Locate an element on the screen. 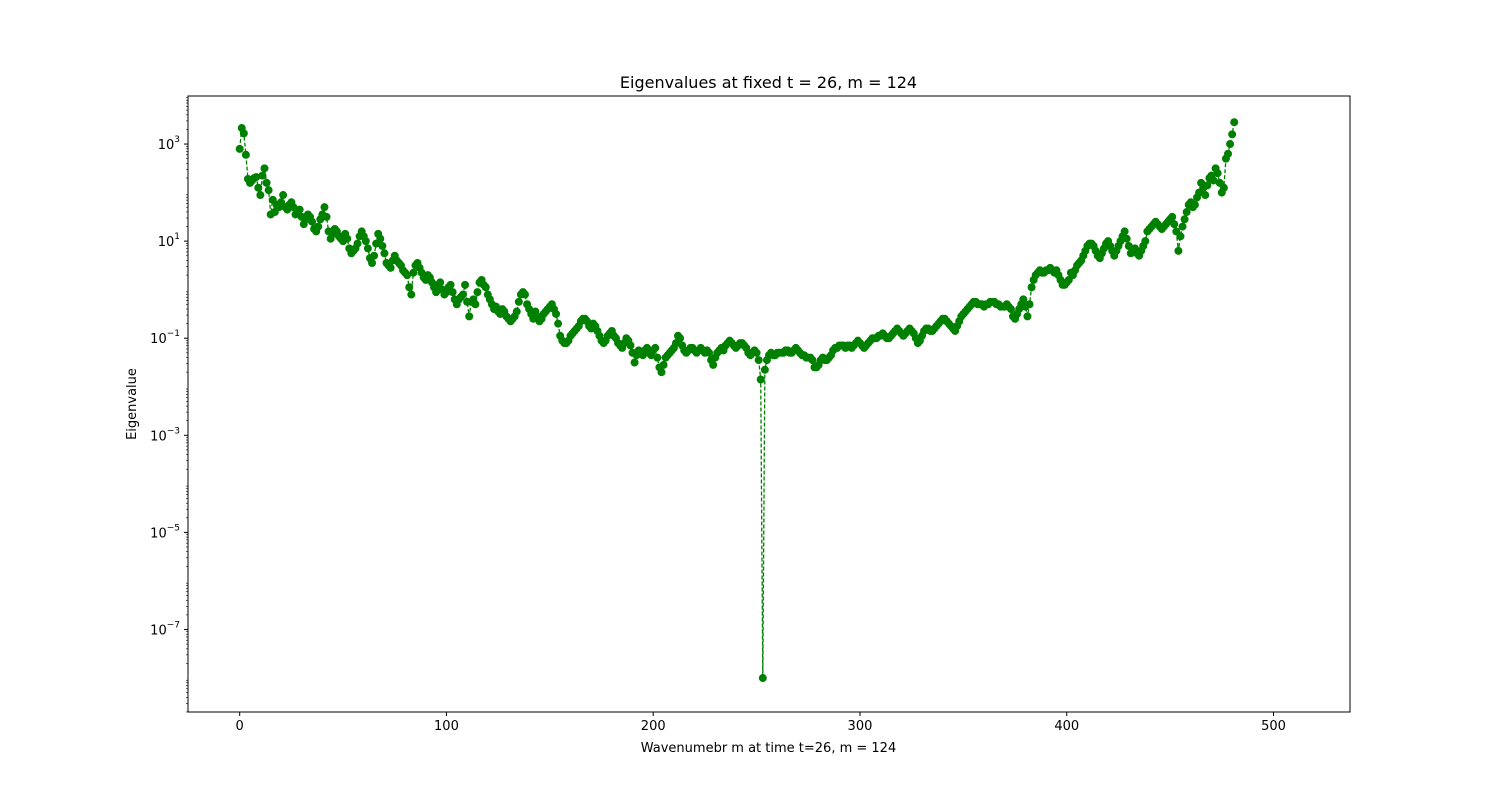 This screenshot has height=805, width=1500. chart-title: Eigenvalues at fixed t = 26, m = 124 is located at coordinates (768, 82).